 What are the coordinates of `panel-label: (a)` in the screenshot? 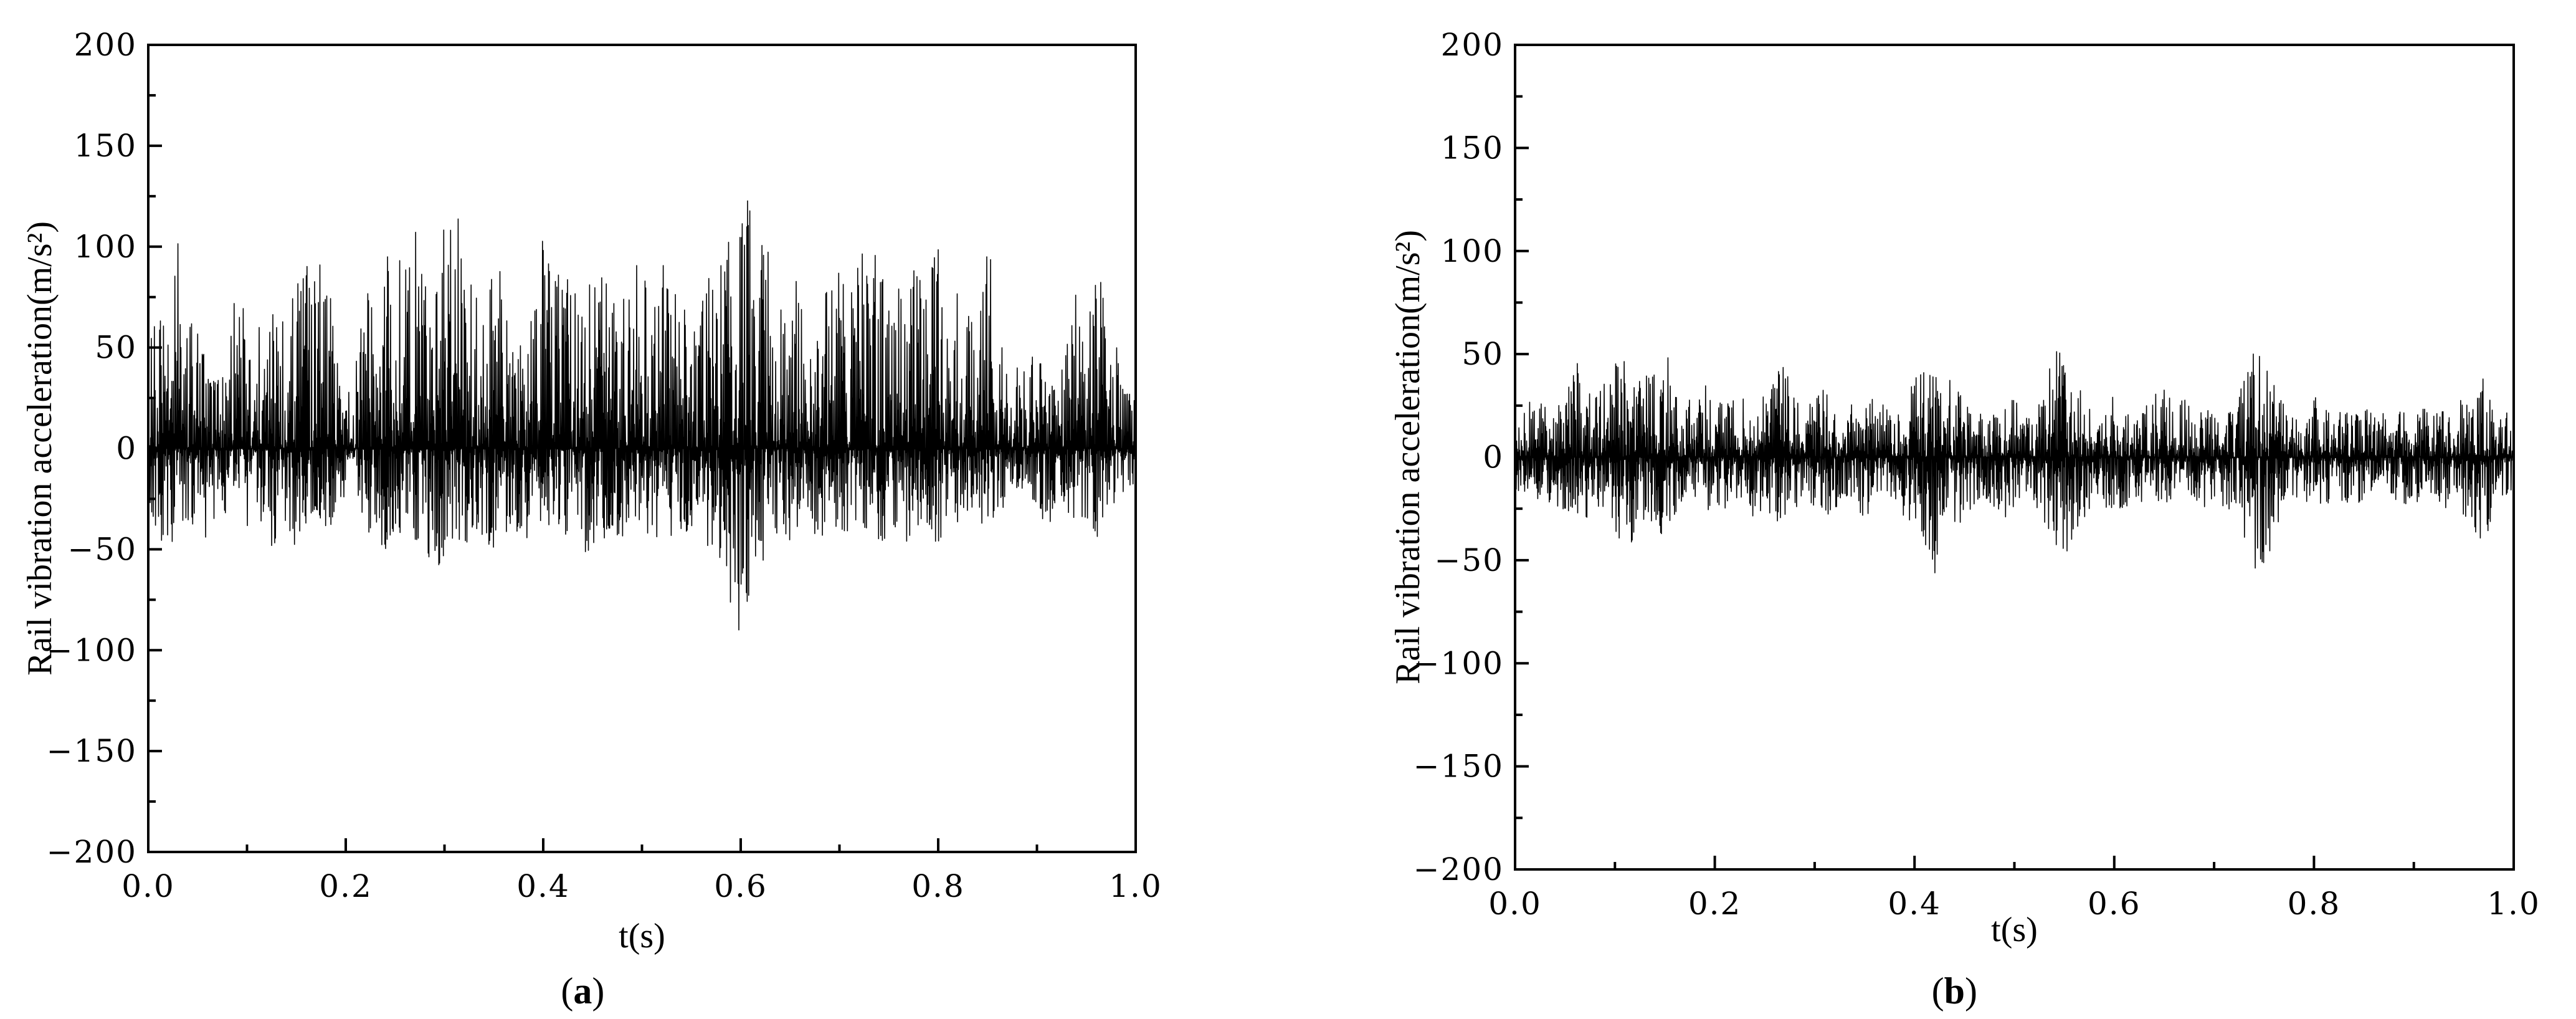 It's located at (582, 991).